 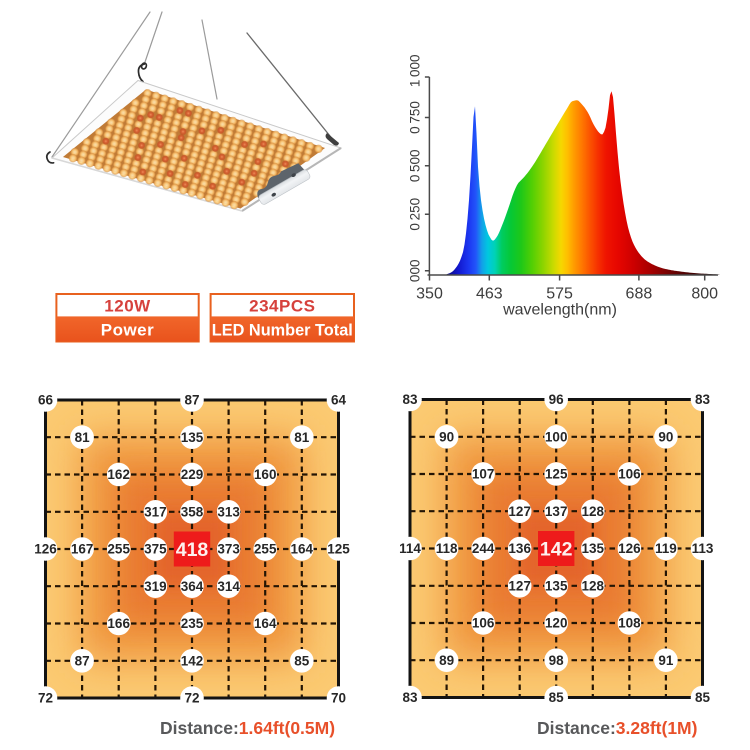 I want to click on svg-text: 160, so click(x=265, y=474).